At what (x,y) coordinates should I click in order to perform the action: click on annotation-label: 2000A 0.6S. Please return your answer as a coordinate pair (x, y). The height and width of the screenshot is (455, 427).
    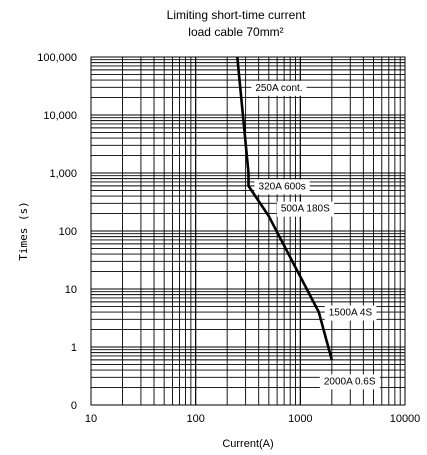
    Looking at the image, I should click on (350, 381).